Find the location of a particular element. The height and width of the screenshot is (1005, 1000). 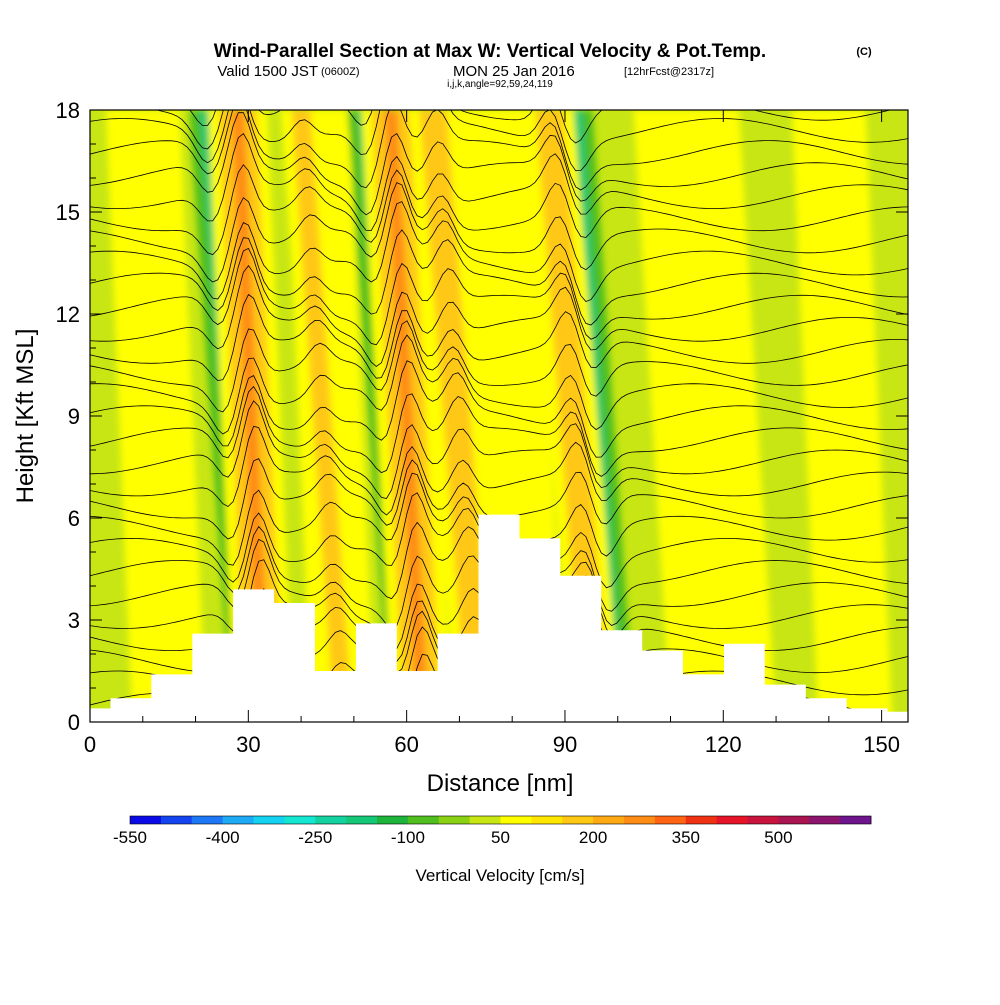

colorbar-ticks: -550 -400 -250 -100 50 200 350 500 is located at coordinates (453, 837).